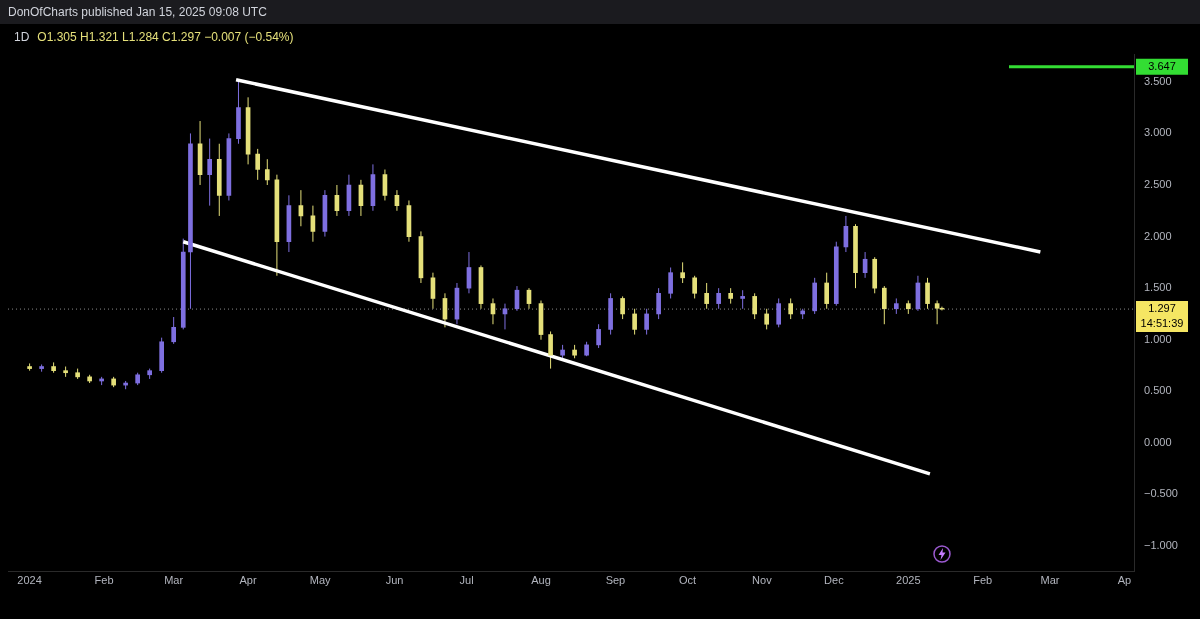  Describe the element at coordinates (1158, 184) in the screenshot. I see `y-tick-label: 2.500` at that location.